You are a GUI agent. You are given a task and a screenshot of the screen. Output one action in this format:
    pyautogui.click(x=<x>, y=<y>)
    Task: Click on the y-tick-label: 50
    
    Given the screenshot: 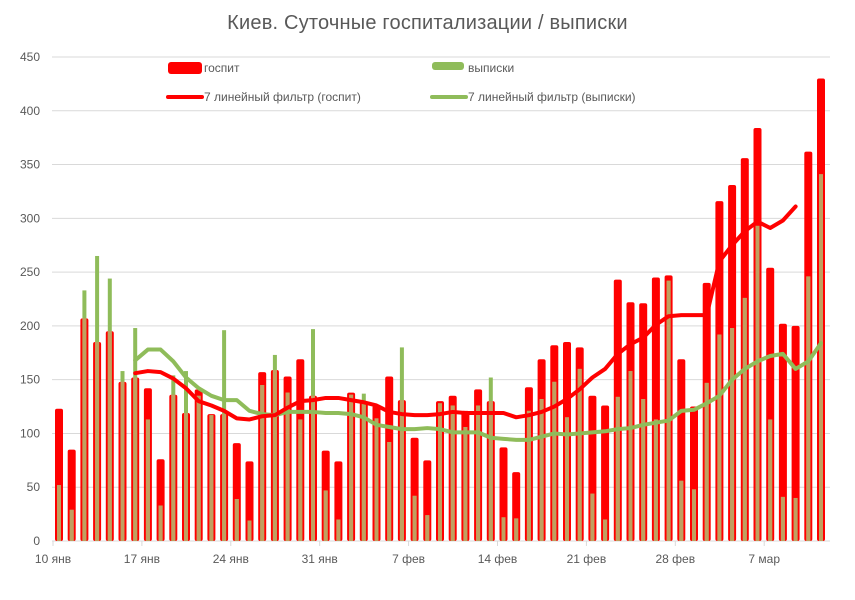 What is the action you would take?
    pyautogui.click(x=34, y=487)
    